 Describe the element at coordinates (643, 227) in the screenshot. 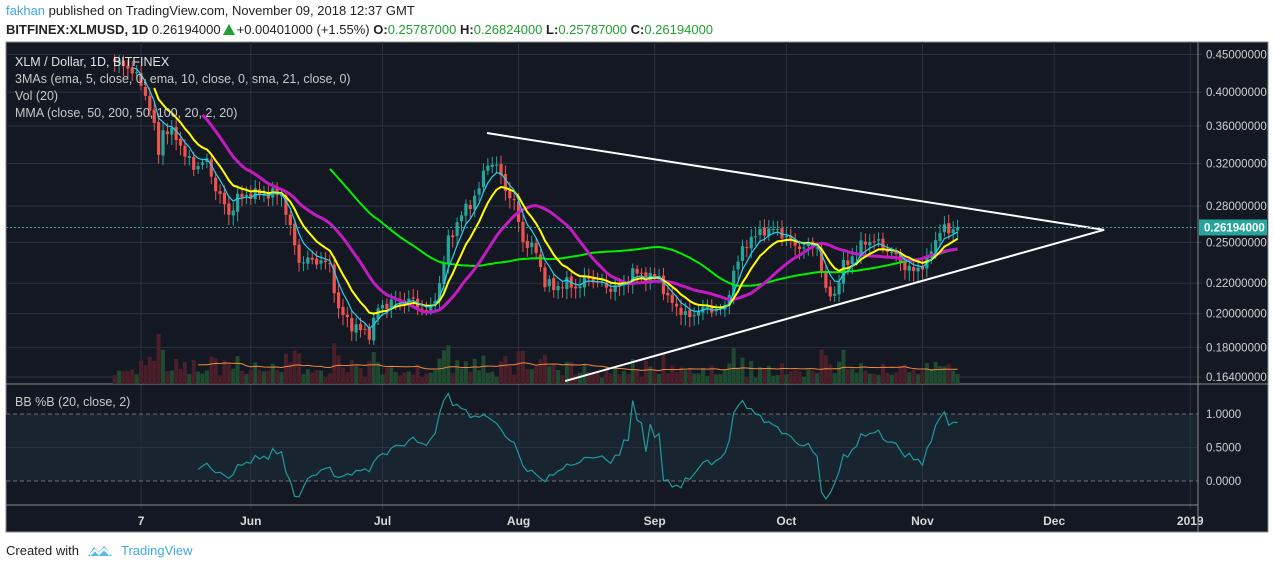

I see `sma50-line` at that location.